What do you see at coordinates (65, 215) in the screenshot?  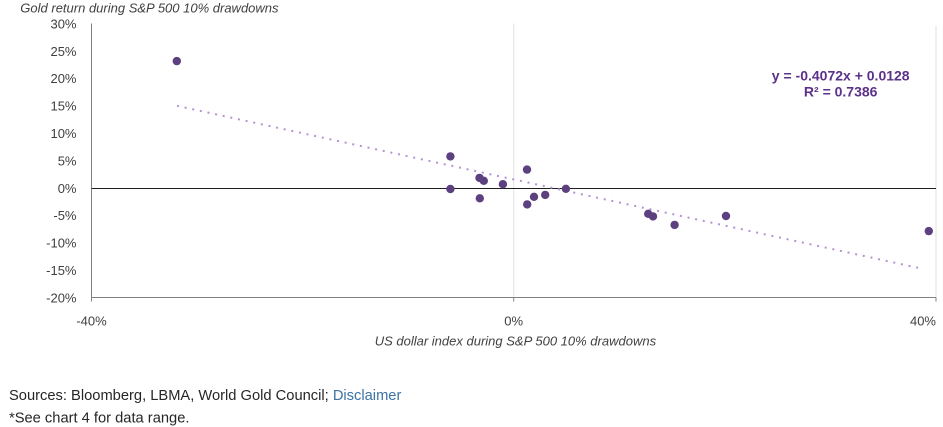 I see `svg-text: -5%` at bounding box center [65, 215].